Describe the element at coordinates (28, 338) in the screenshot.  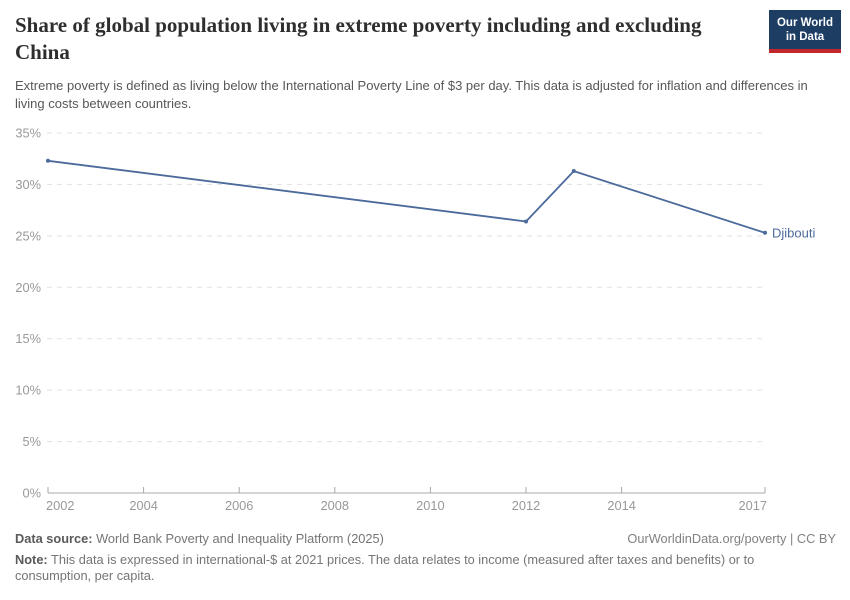
I see `y-axis-label: 15%` at that location.